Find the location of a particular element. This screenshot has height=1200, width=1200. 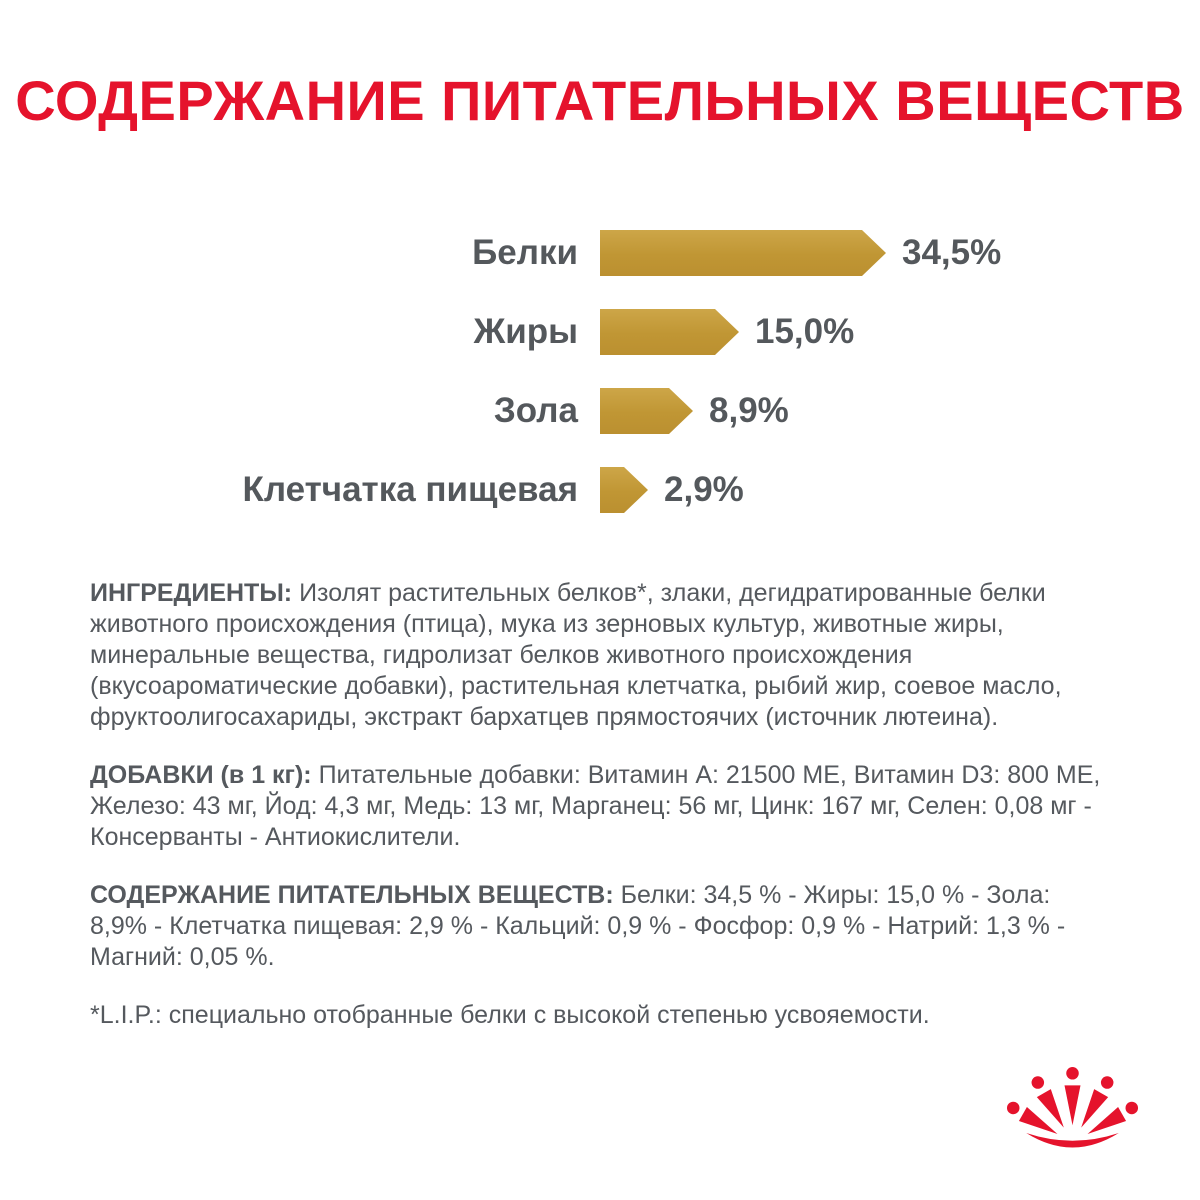

bar-value: 8,9% is located at coordinates (749, 410).